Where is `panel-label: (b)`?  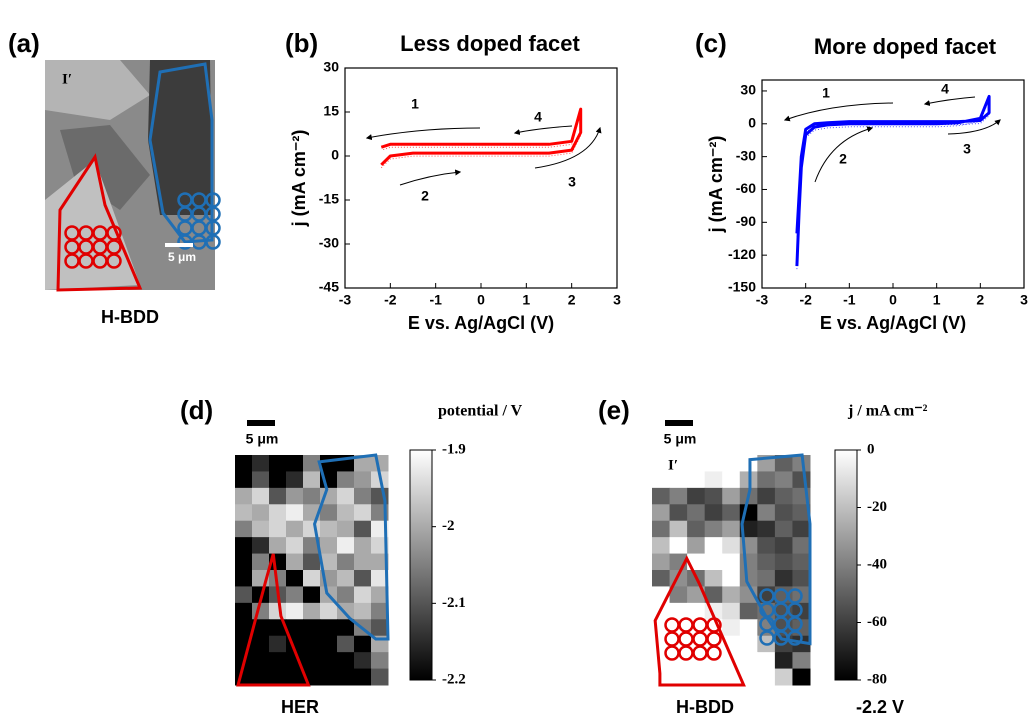 panel-label: (b) is located at coordinates (301, 43).